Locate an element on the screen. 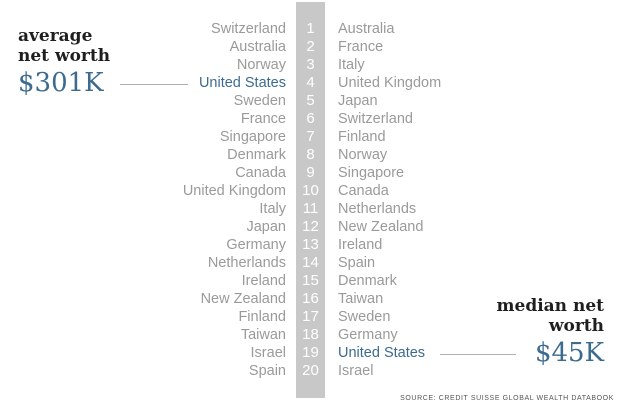 This screenshot has width=620, height=407. average-country: Sweden is located at coordinates (259, 101).